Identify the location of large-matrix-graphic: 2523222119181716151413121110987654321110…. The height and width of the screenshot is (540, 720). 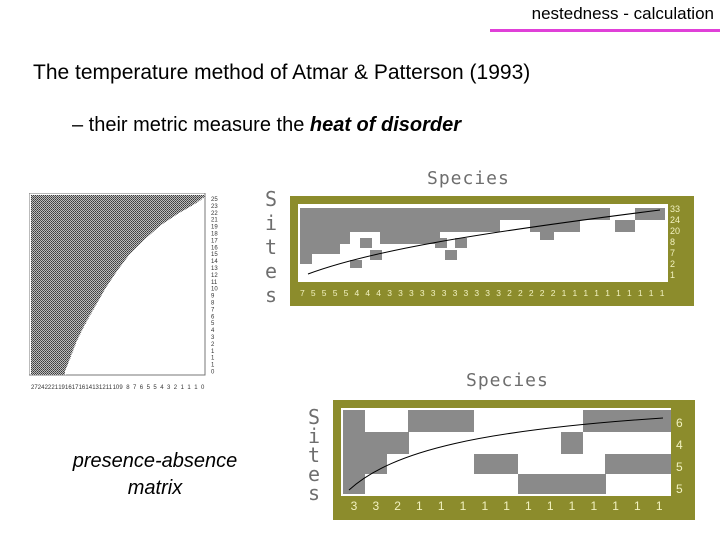
(123, 291).